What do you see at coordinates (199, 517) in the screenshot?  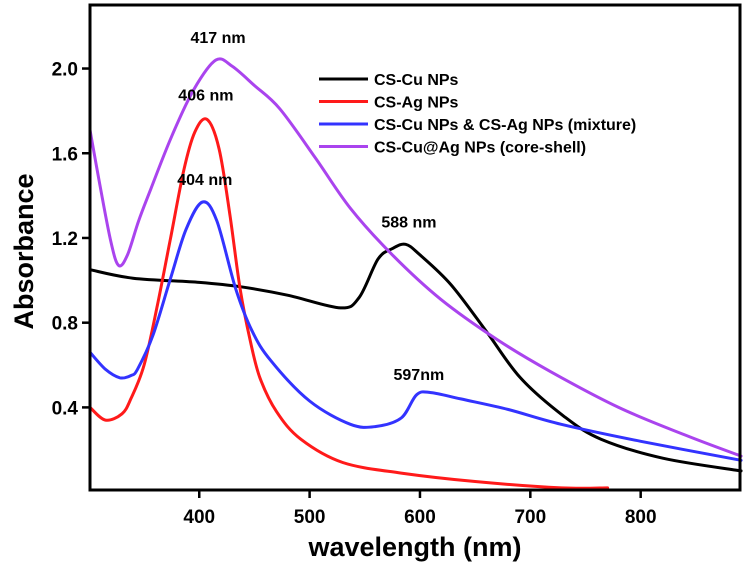 I see `x-tick-label: 400` at bounding box center [199, 517].